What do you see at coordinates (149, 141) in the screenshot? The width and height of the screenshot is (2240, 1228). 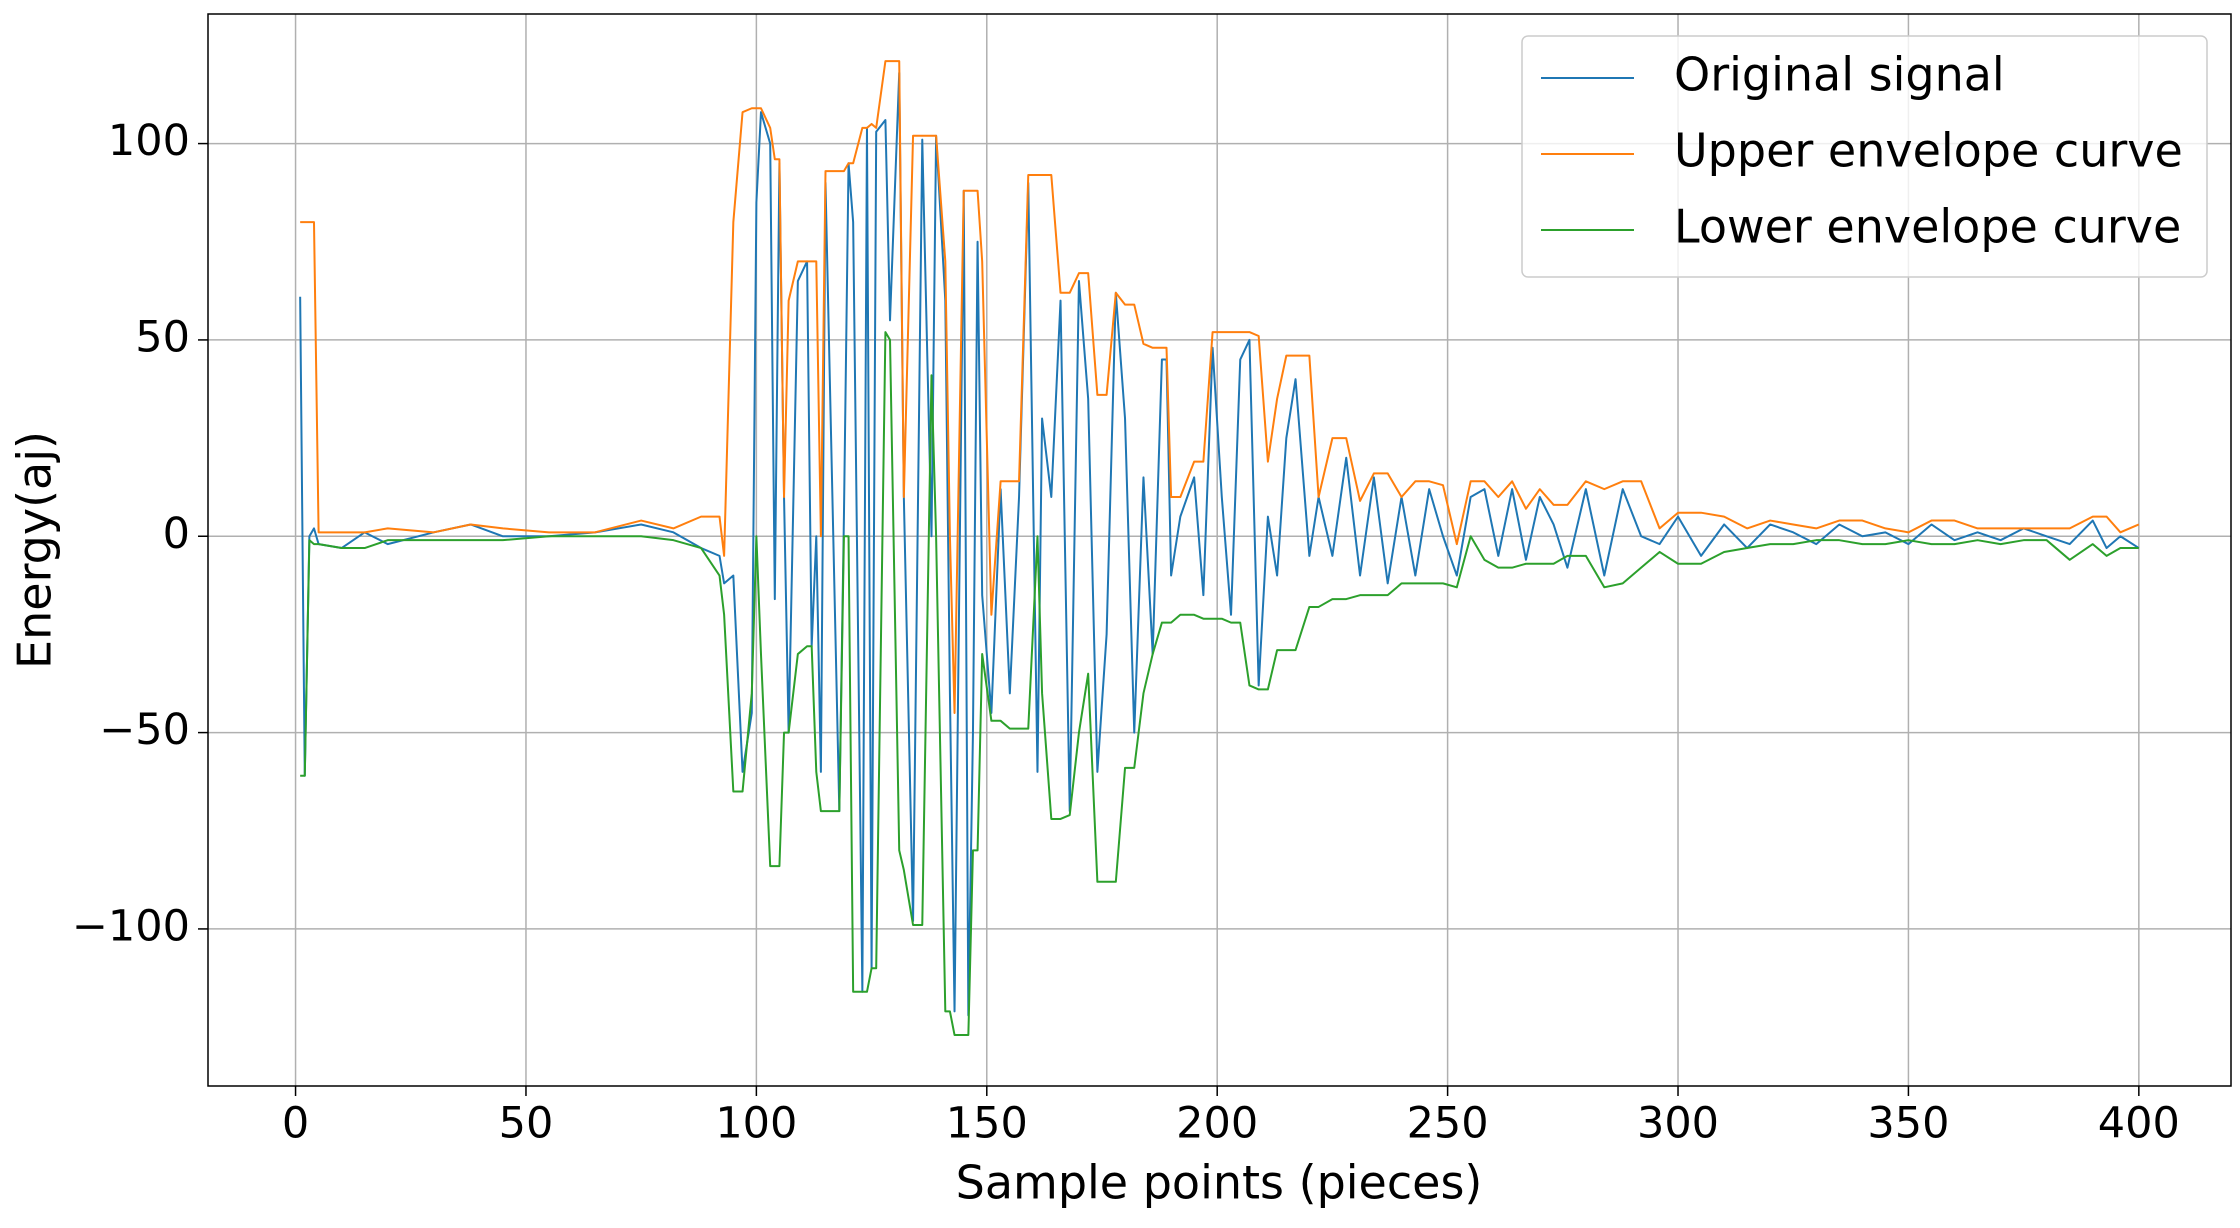 I see `y-tick-label: 100` at bounding box center [149, 141].